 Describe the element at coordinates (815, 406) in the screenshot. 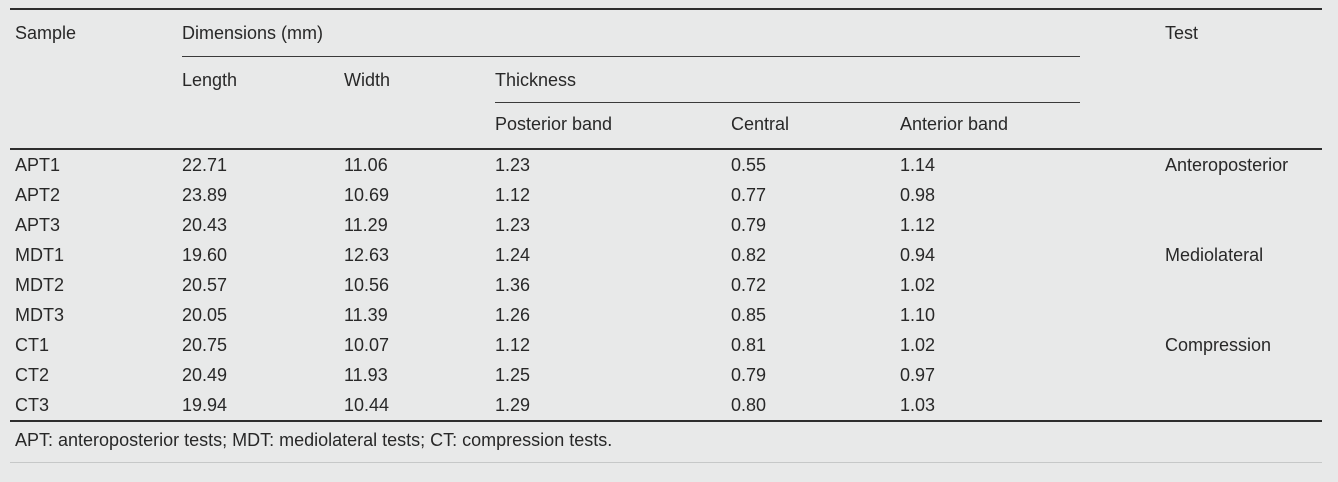

I see `central-cell: 0.80` at that location.